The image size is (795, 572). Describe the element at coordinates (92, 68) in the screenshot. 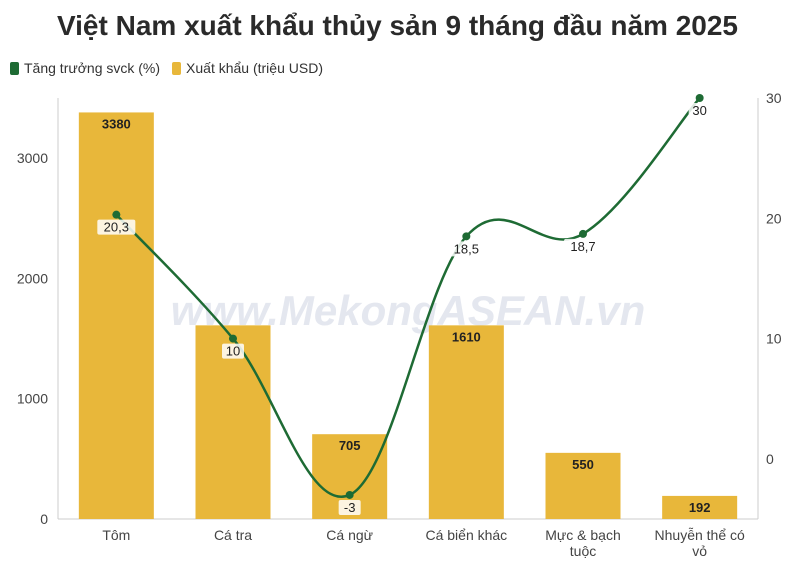

I see `legend-label-growth: Tăng trưởng svck (%)` at that location.